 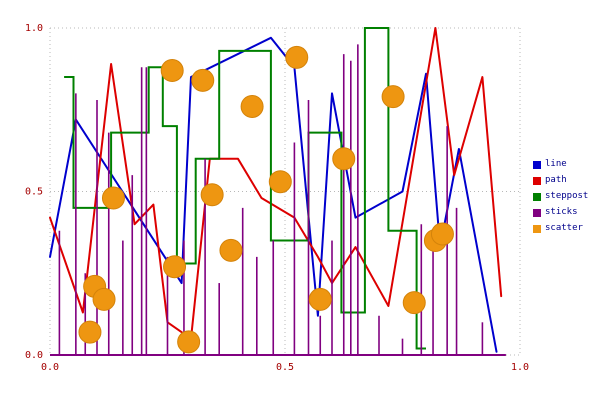 I want to click on legend: line path steppost sticks scatter, so click(x=560, y=196).